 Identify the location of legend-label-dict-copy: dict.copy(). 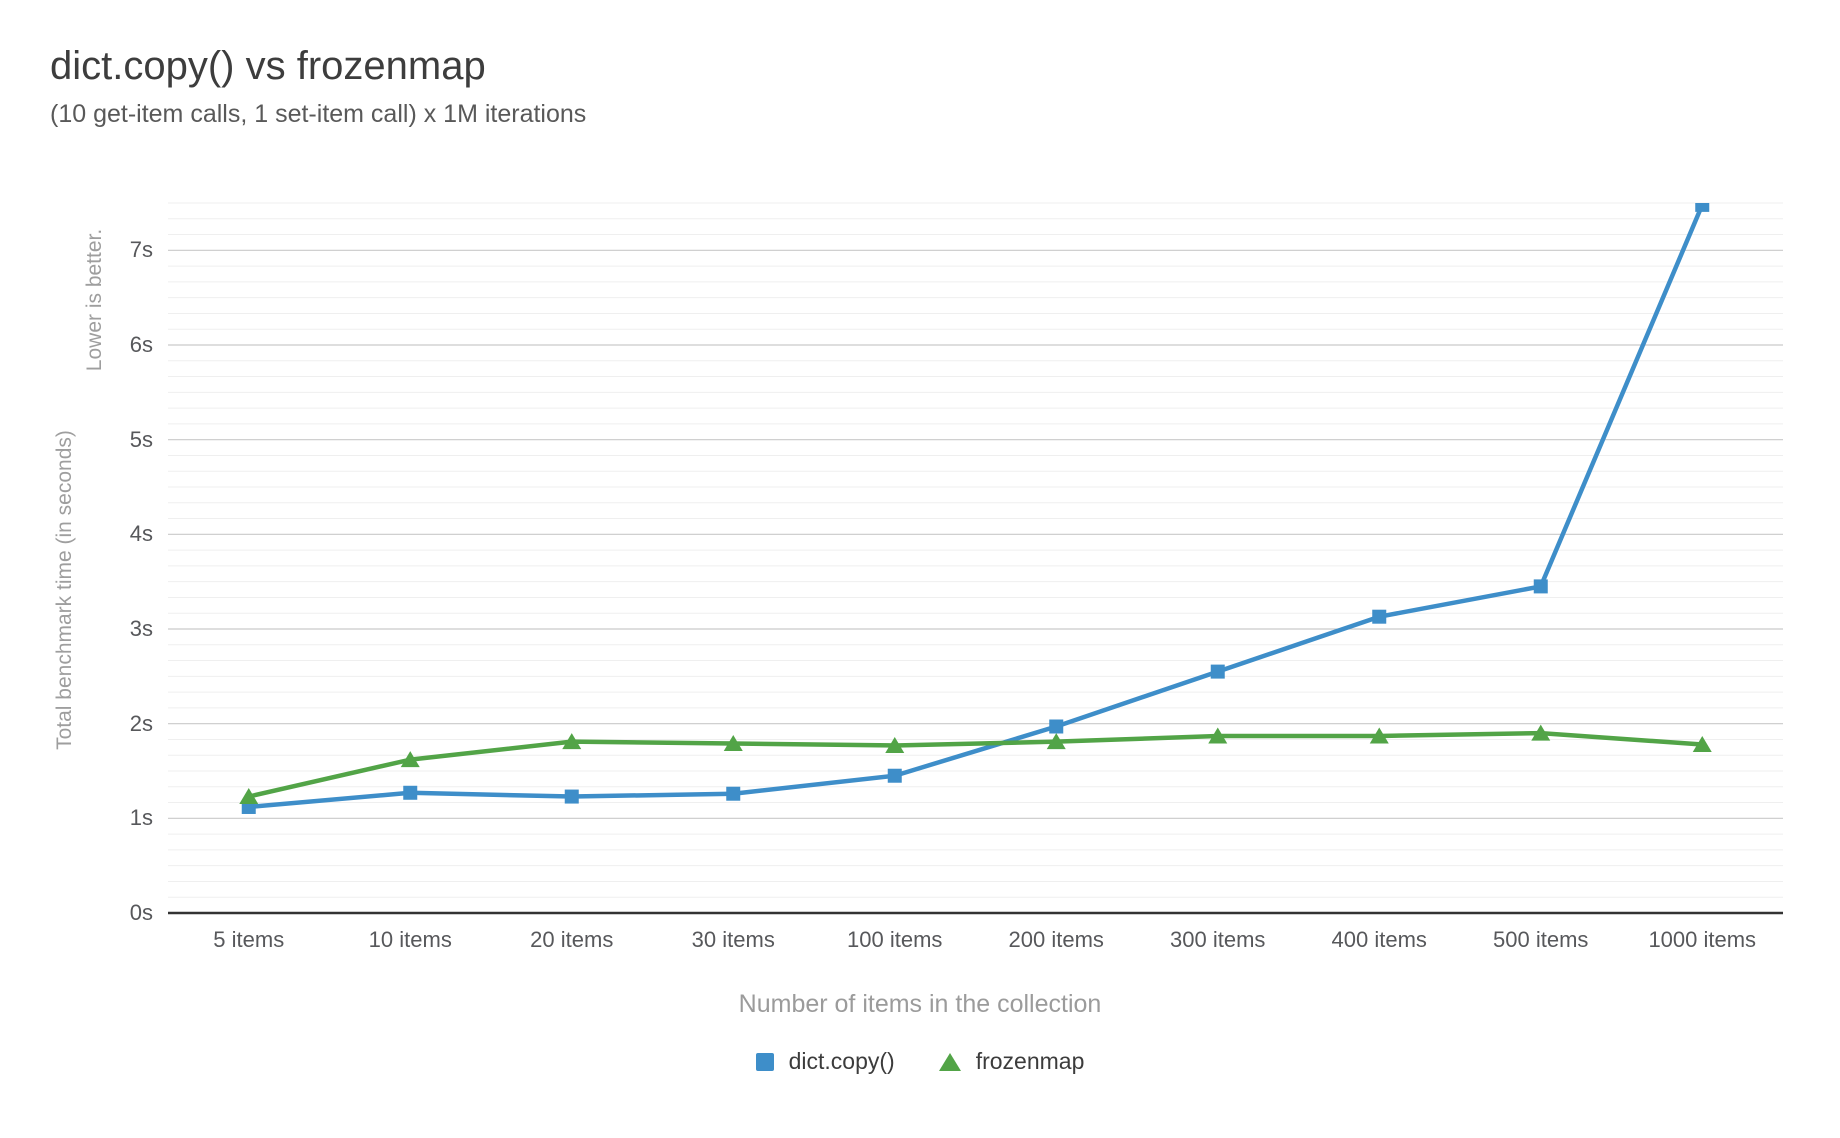
(841, 1061).